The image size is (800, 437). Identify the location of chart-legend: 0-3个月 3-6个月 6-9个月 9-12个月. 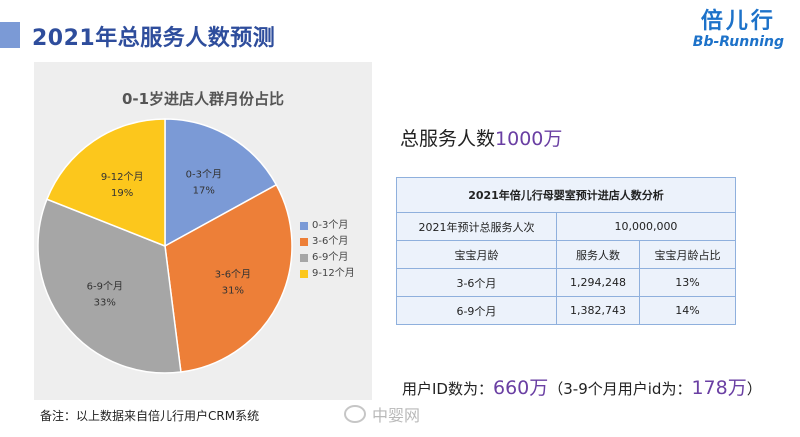
(327, 250).